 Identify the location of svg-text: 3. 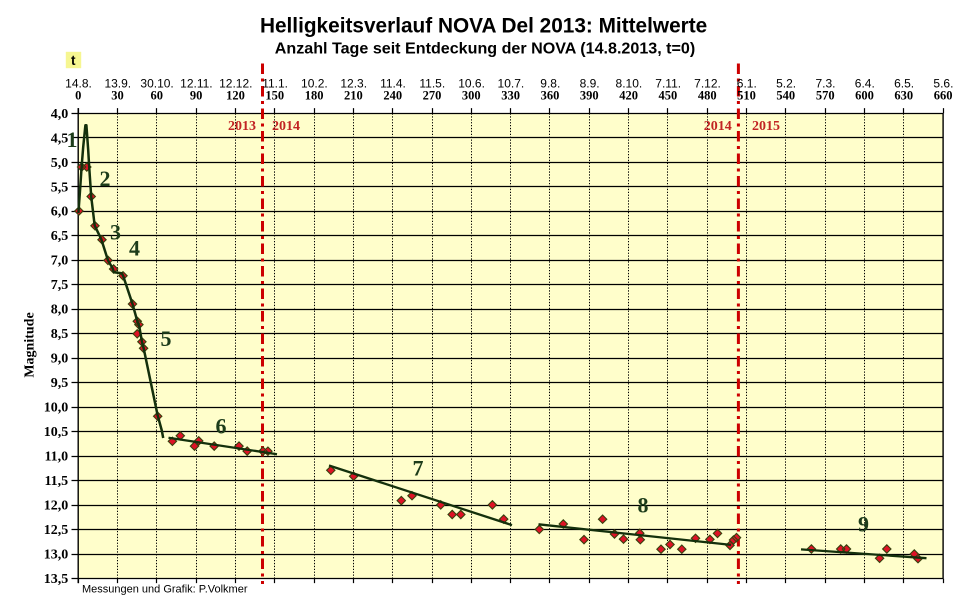
(115, 231).